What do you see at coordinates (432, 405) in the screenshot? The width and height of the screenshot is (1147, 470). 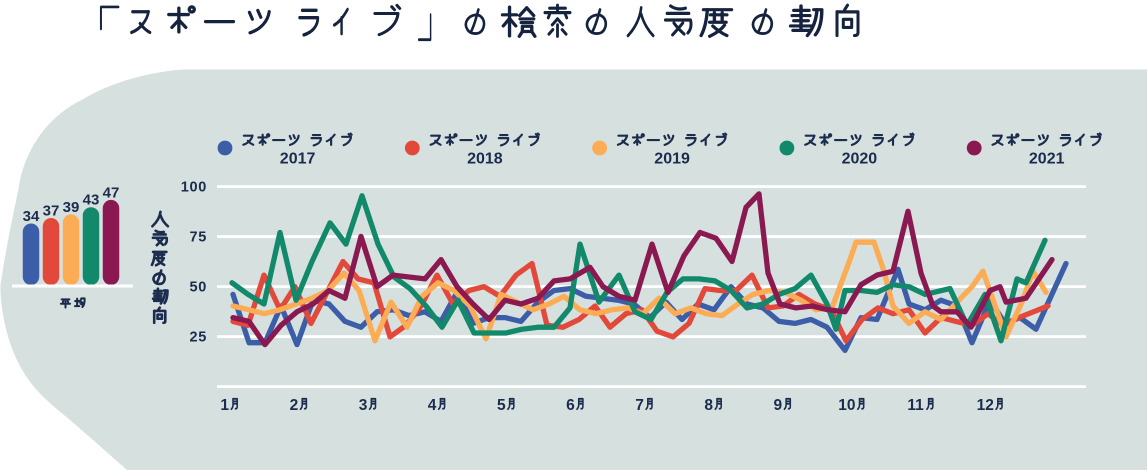 I see `svg-text: 4` at bounding box center [432, 405].